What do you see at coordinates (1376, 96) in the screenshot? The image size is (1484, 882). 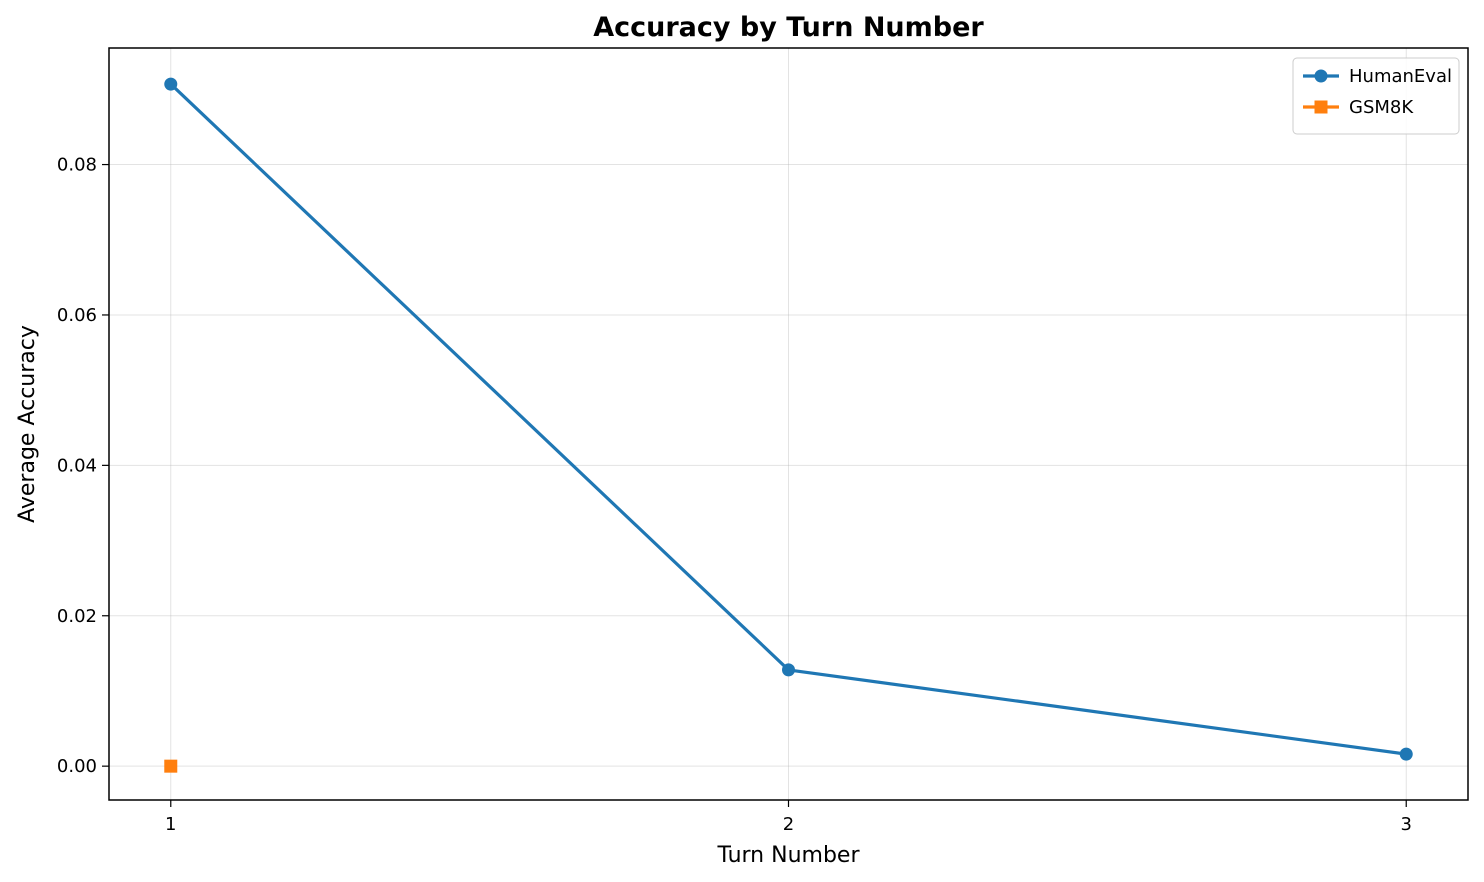 I see `legend: HumanEval GSM8K` at bounding box center [1376, 96].